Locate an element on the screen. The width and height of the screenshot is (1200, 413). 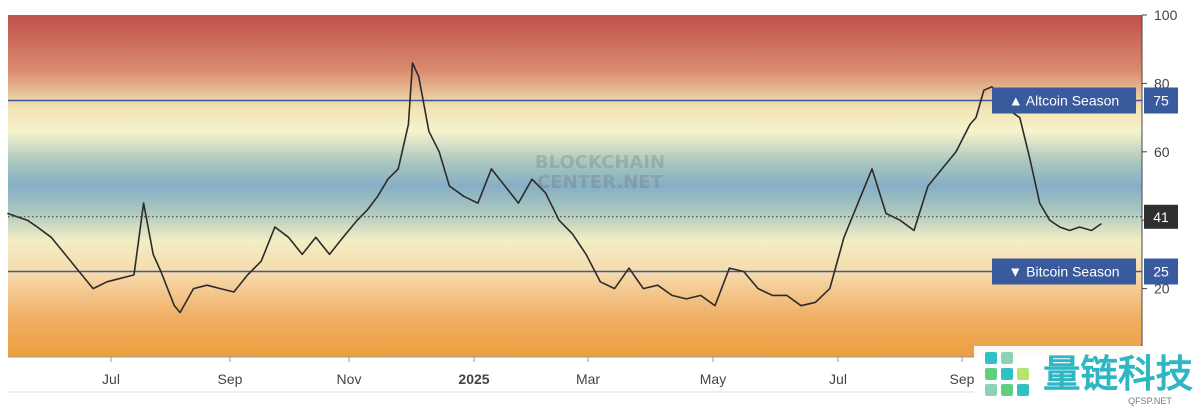
reference-label: ▲ Altcoin Season is located at coordinates (1064, 101).